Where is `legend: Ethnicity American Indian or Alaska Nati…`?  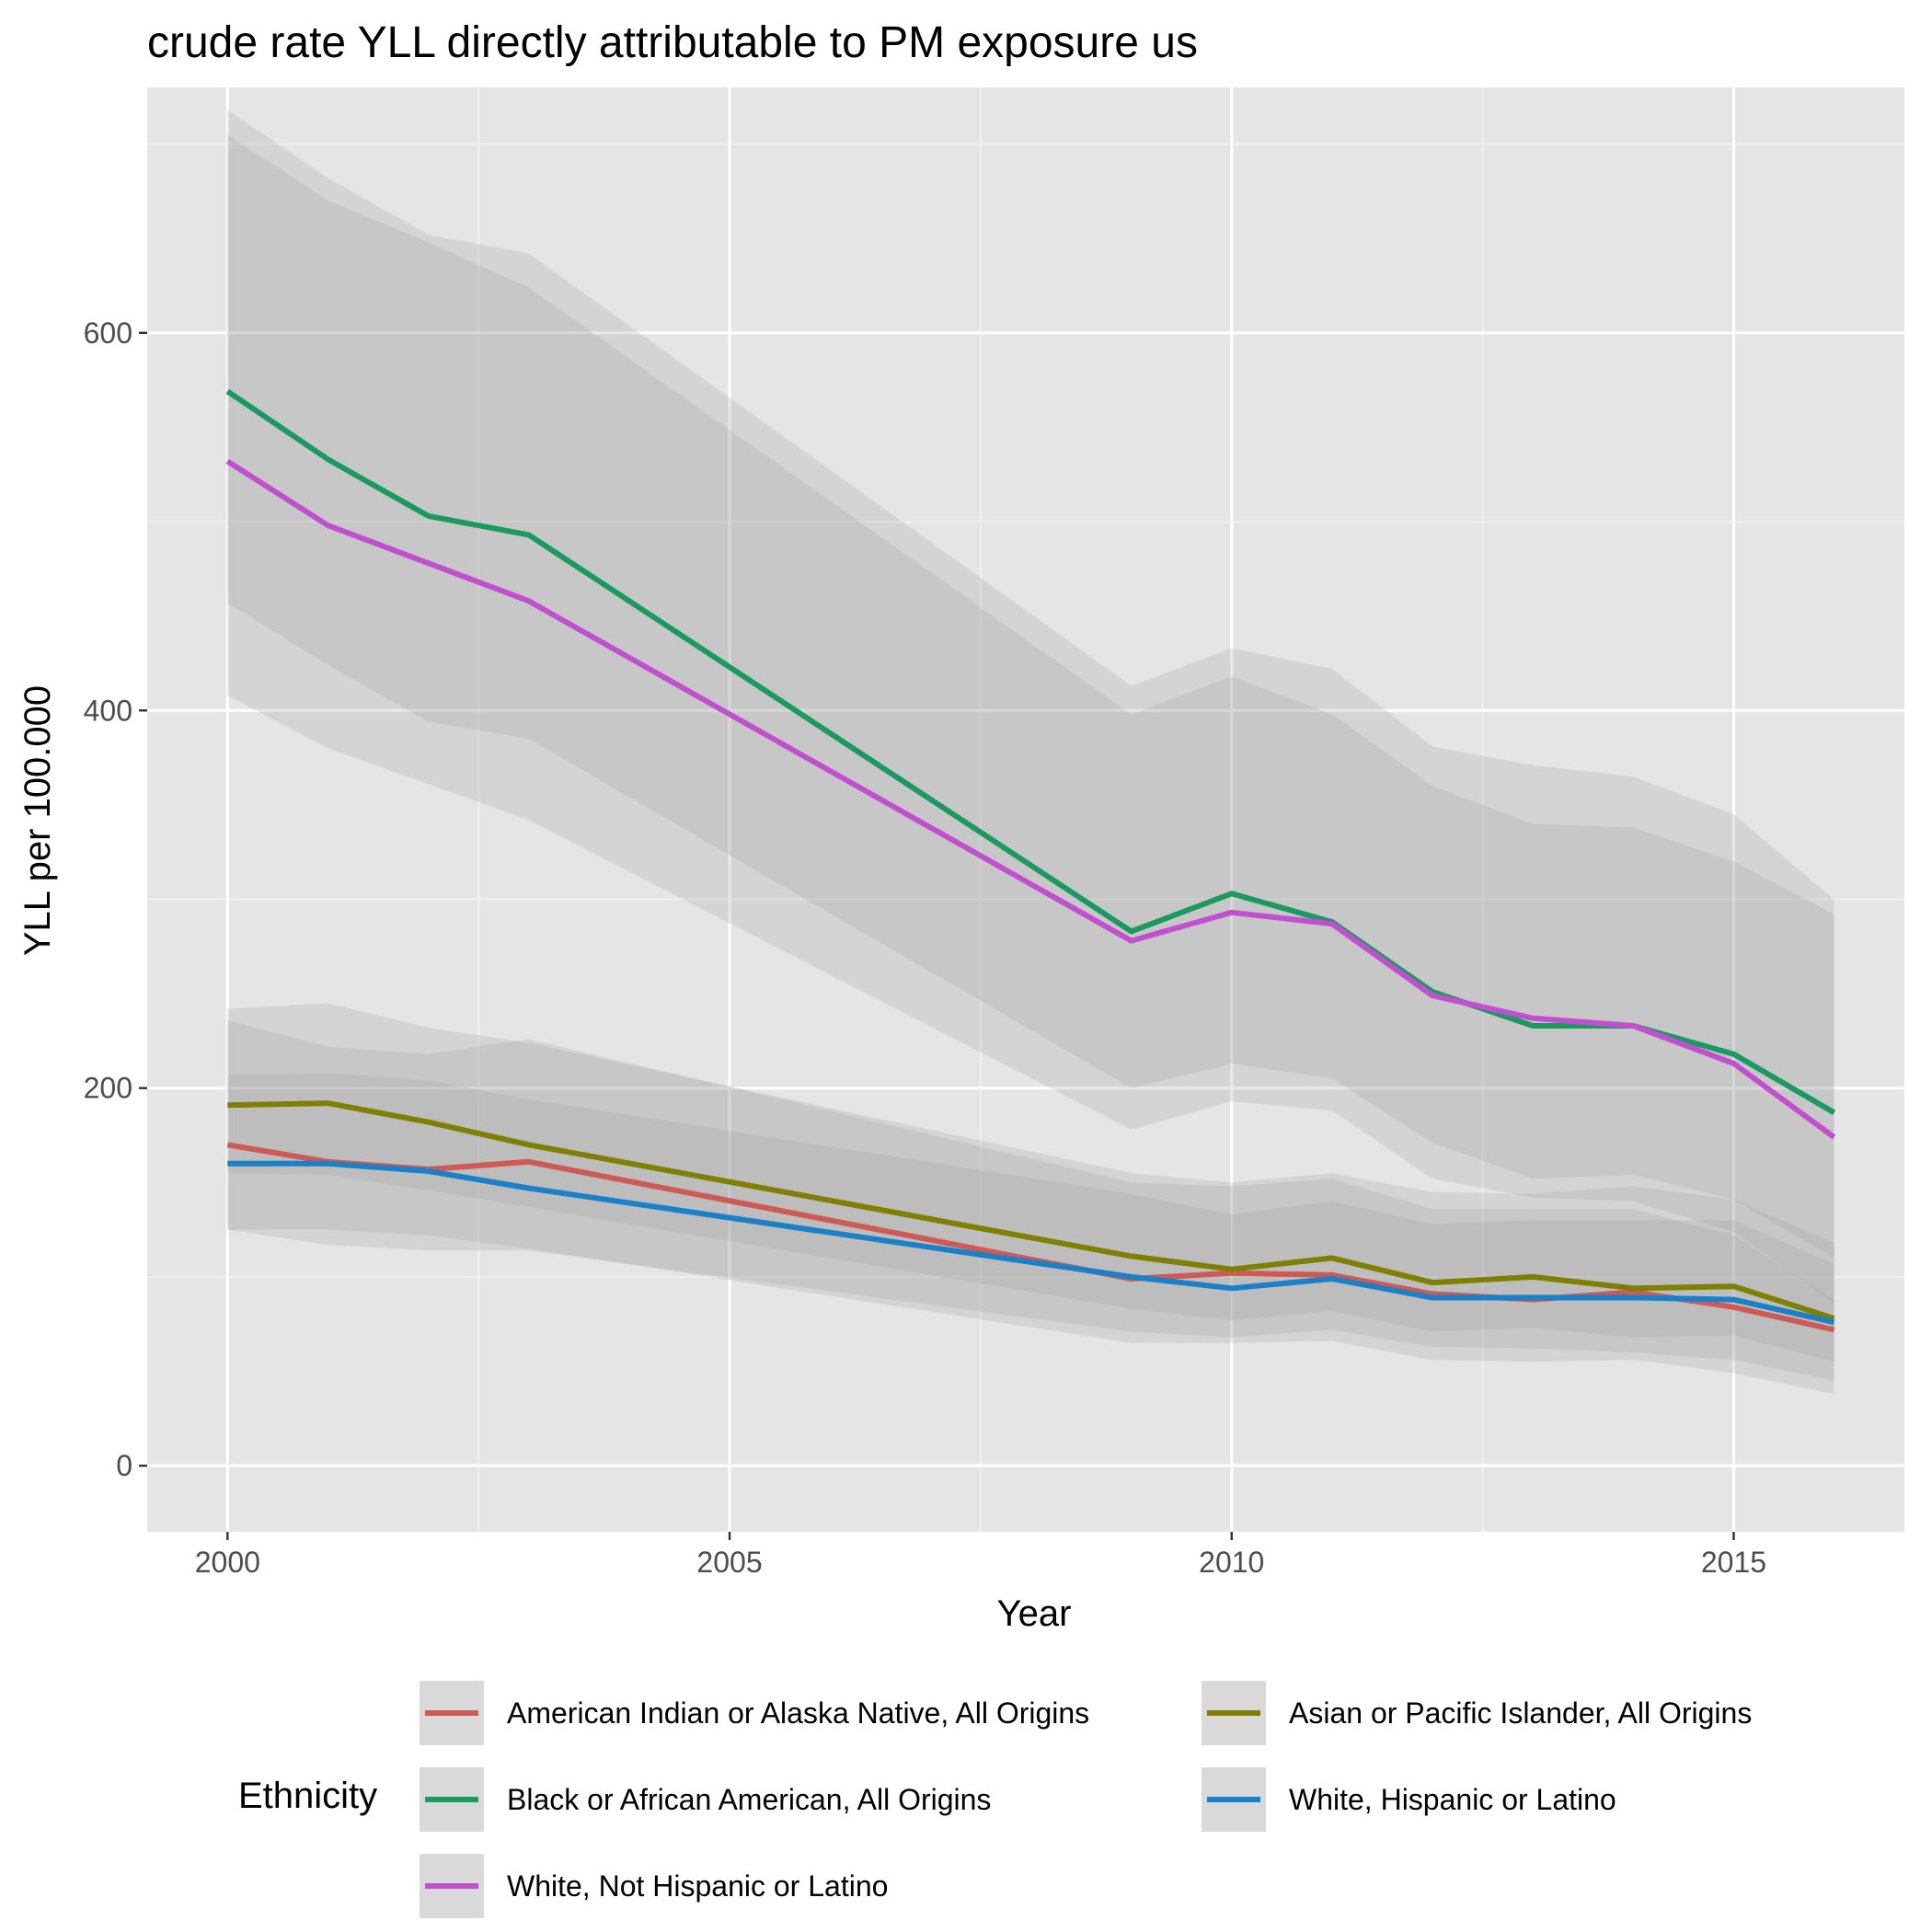
legend: Ethnicity American Indian or Alaska Nati… is located at coordinates (995, 1799).